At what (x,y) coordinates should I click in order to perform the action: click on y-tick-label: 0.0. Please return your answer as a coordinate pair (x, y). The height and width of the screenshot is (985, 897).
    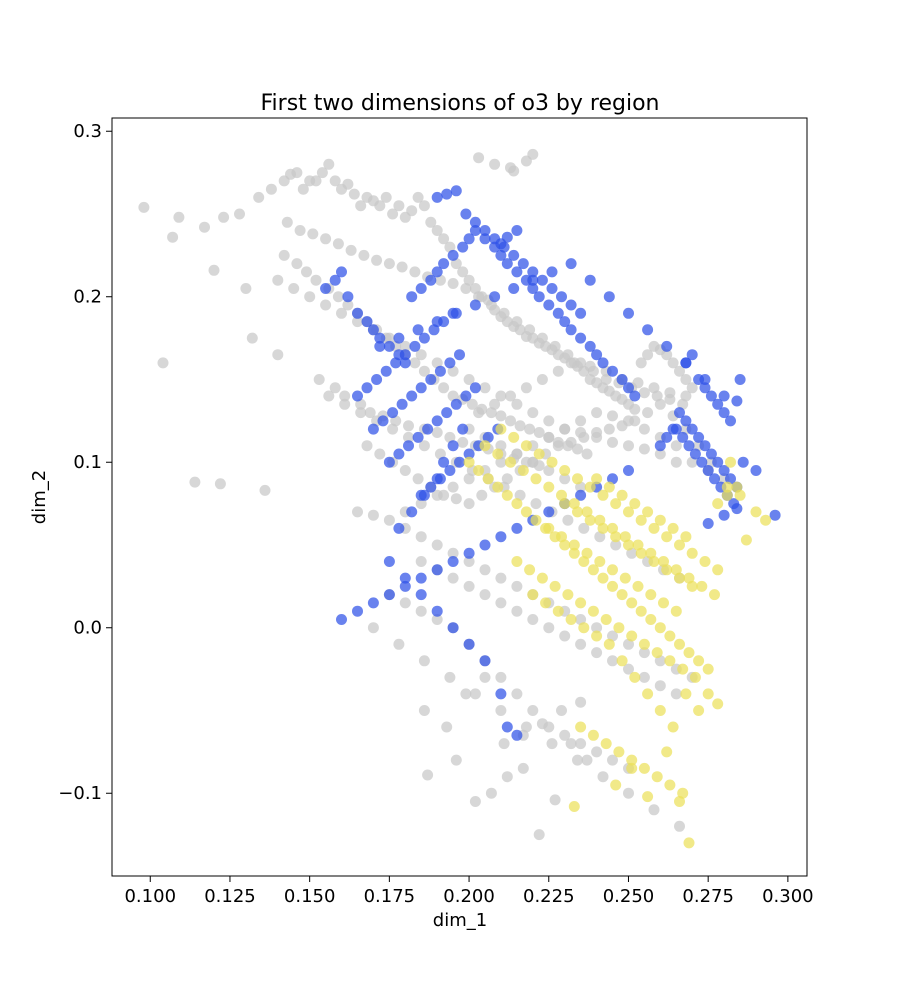
    Looking at the image, I should click on (87, 628).